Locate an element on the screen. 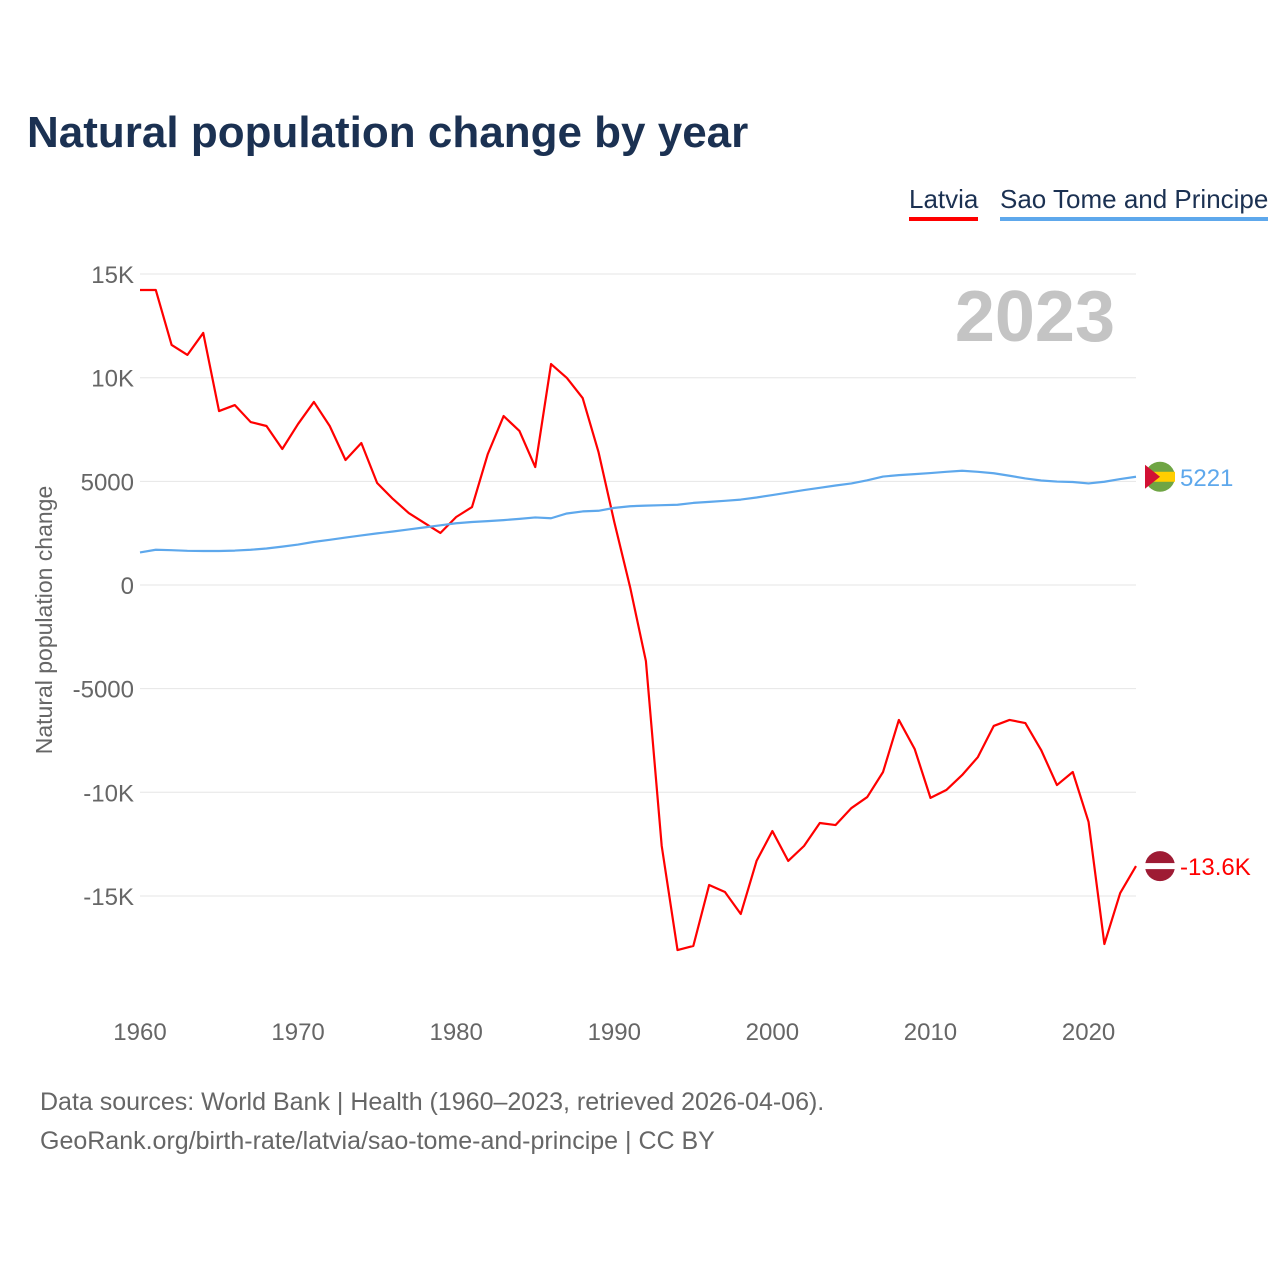  legend-sao-tome: Sao Tome and Principe is located at coordinates (1134, 202).